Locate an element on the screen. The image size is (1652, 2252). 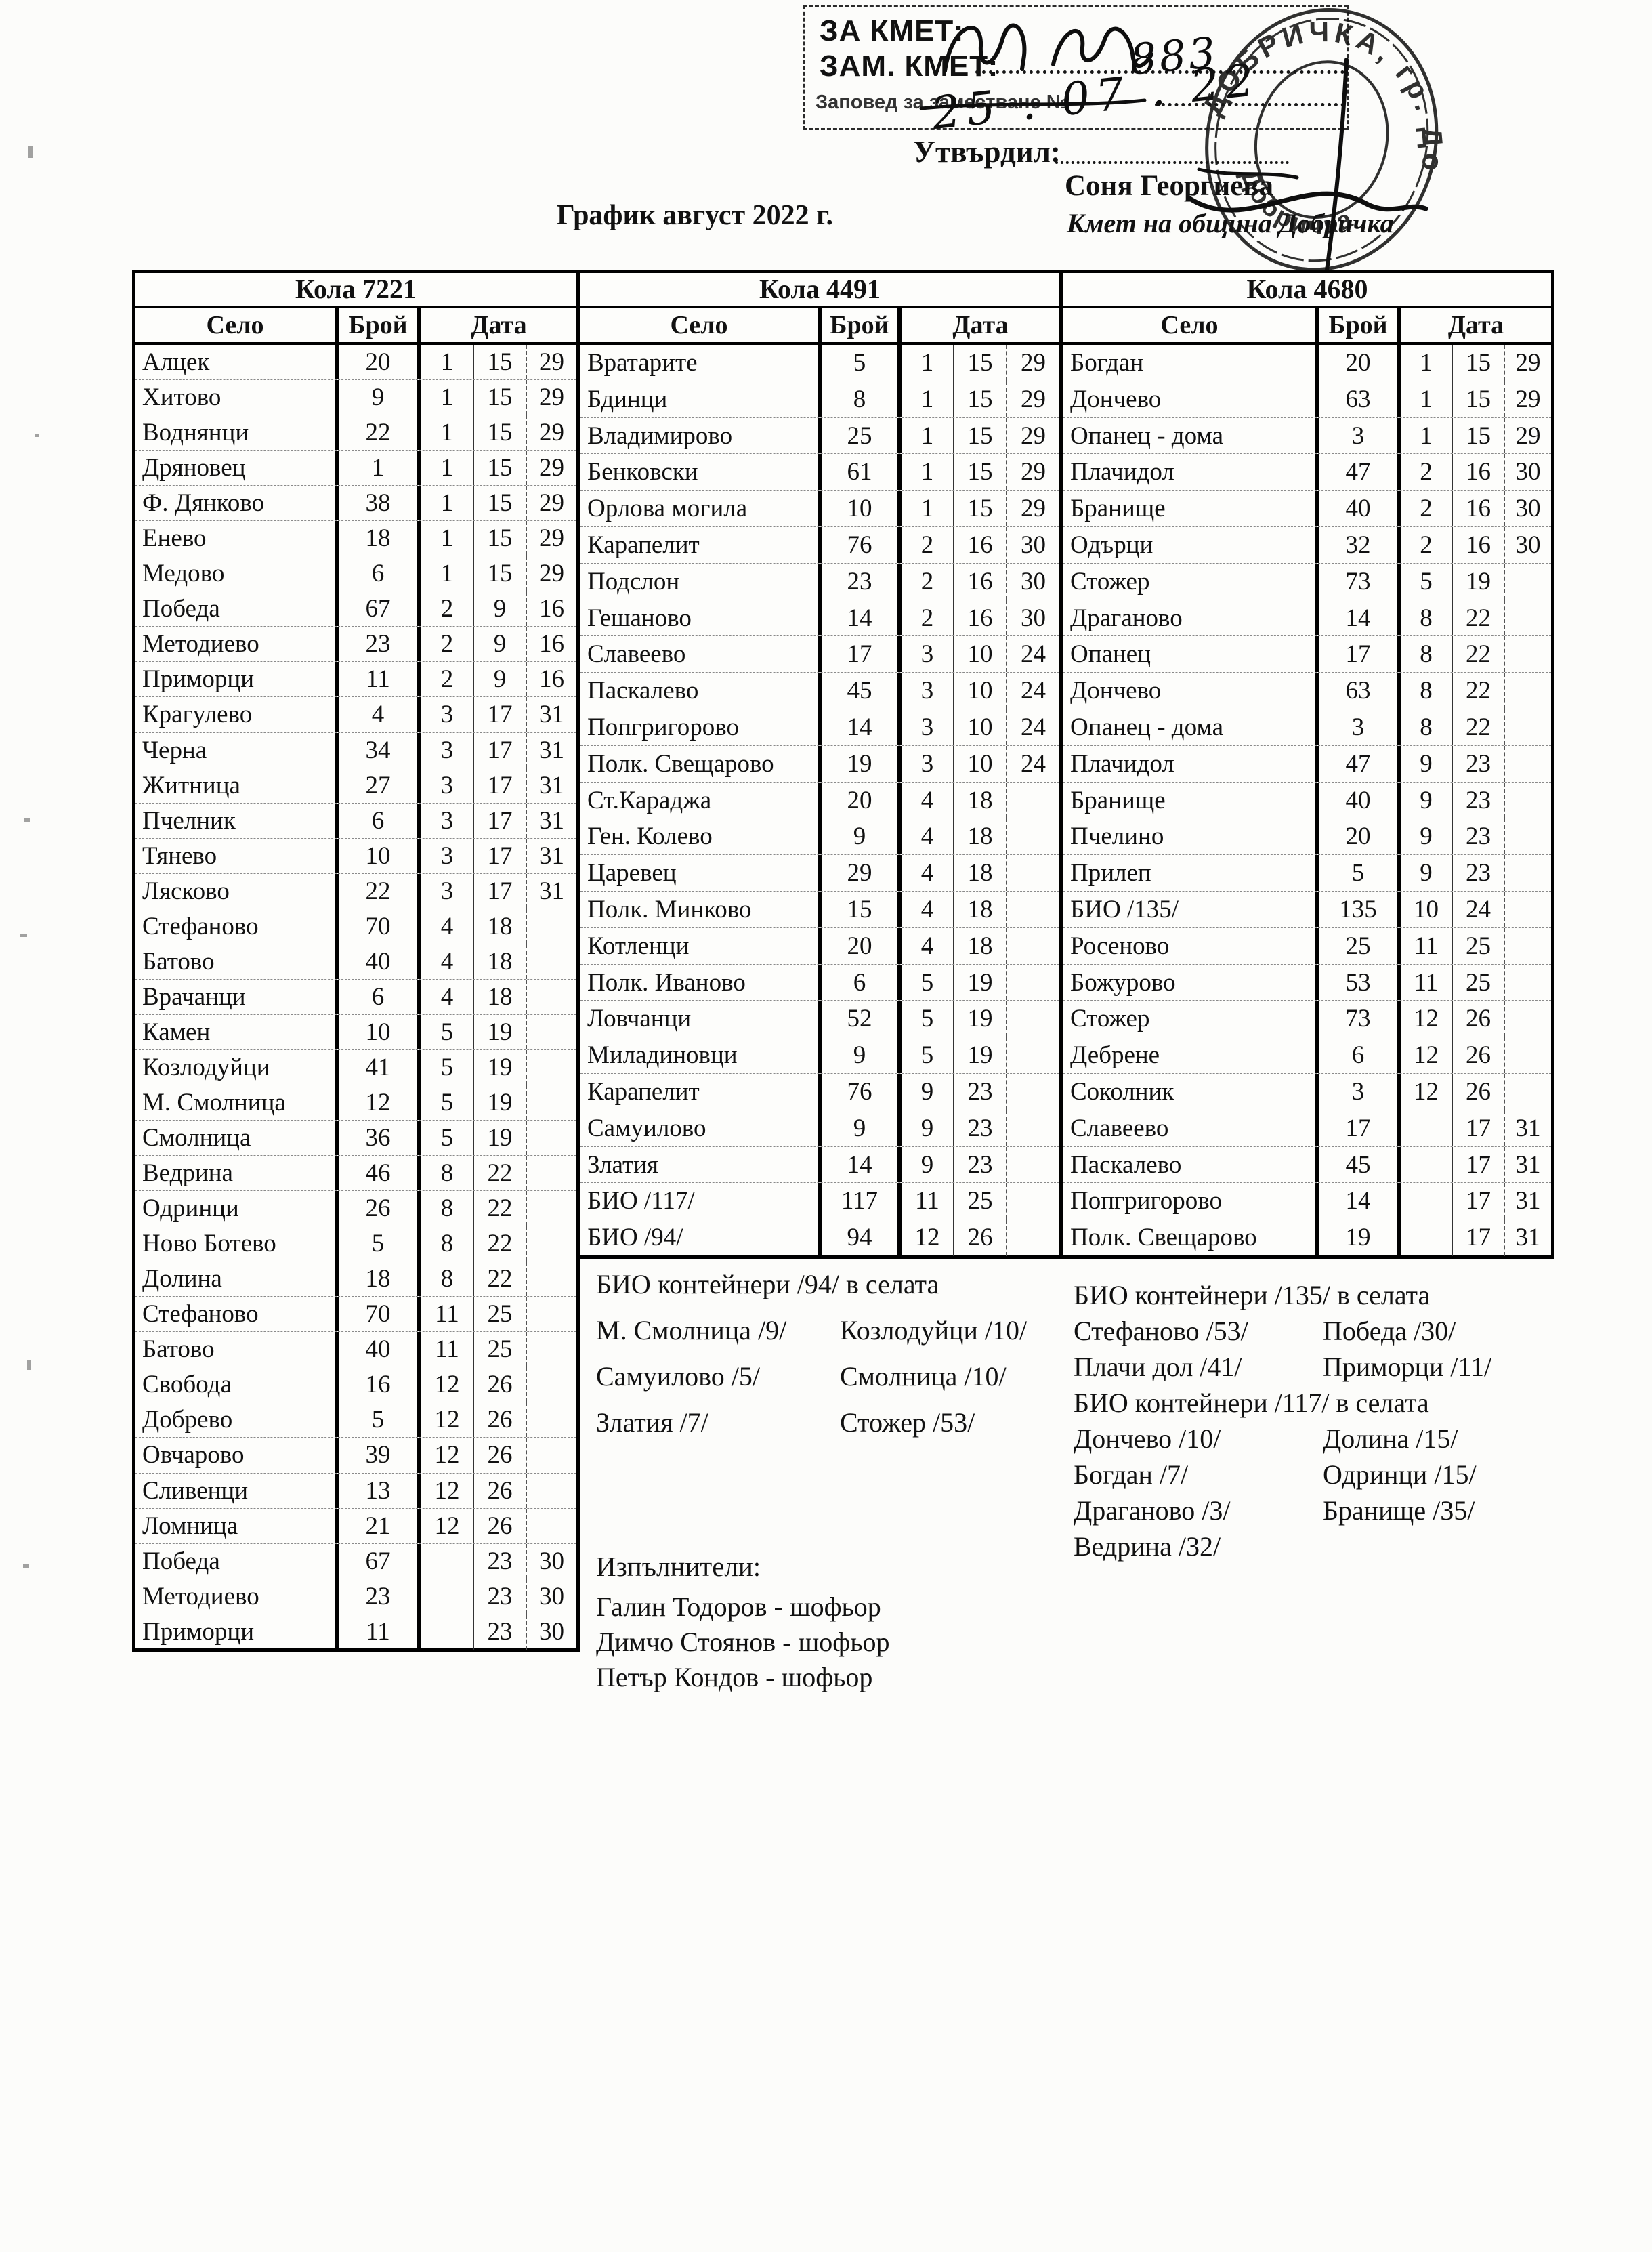
table-row: Прилеп 5 9 23 is located at coordinates (1307, 874).